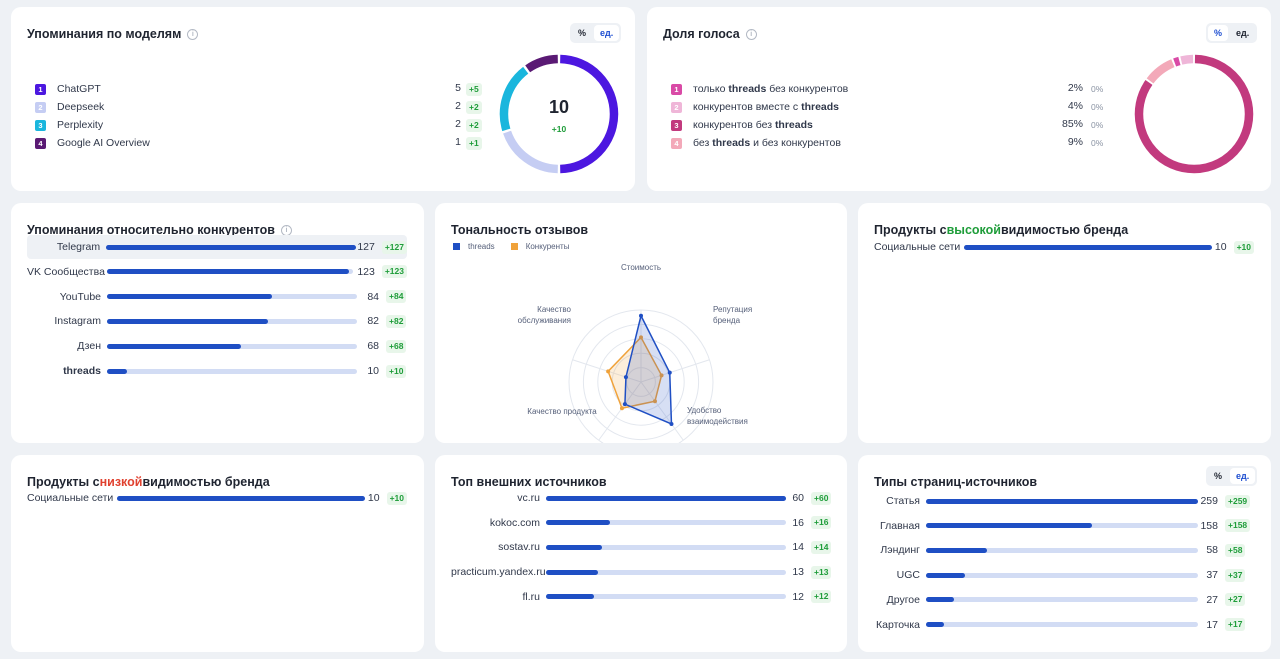 The height and width of the screenshot is (659, 1280). What do you see at coordinates (82, 371) in the screenshot?
I see `bar-label: threads` at bounding box center [82, 371].